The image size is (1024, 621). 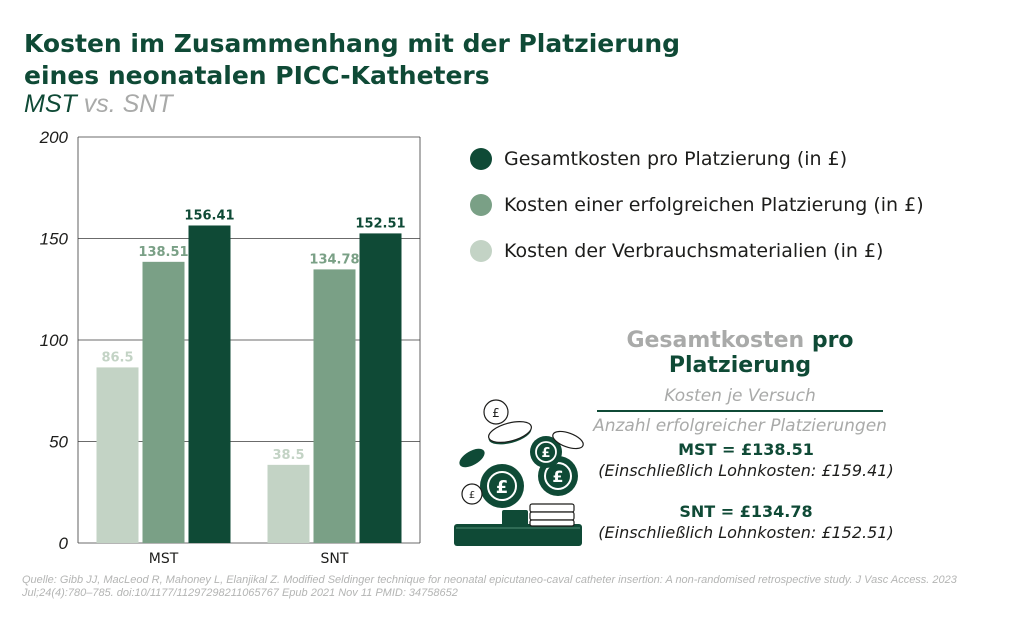 What do you see at coordinates (335, 559) in the screenshot?
I see `x-tick-label: SNT` at bounding box center [335, 559].